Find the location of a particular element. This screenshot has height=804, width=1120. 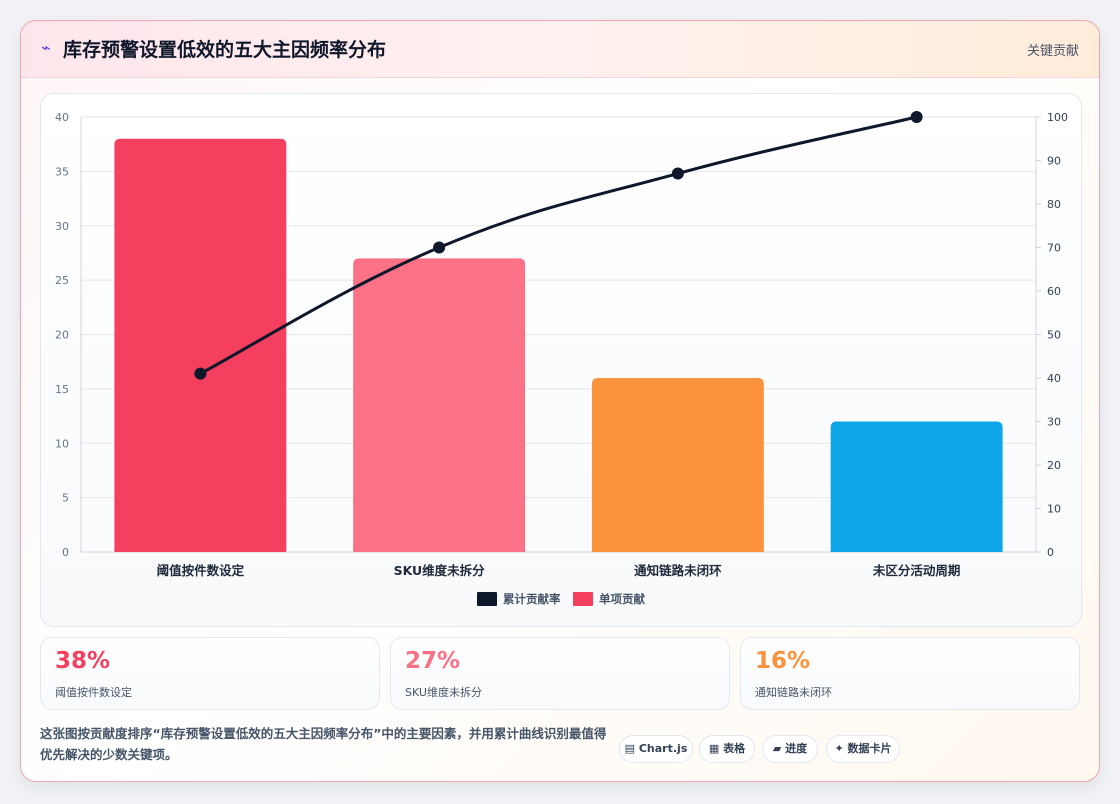

chip-label: 进度 is located at coordinates (796, 748).